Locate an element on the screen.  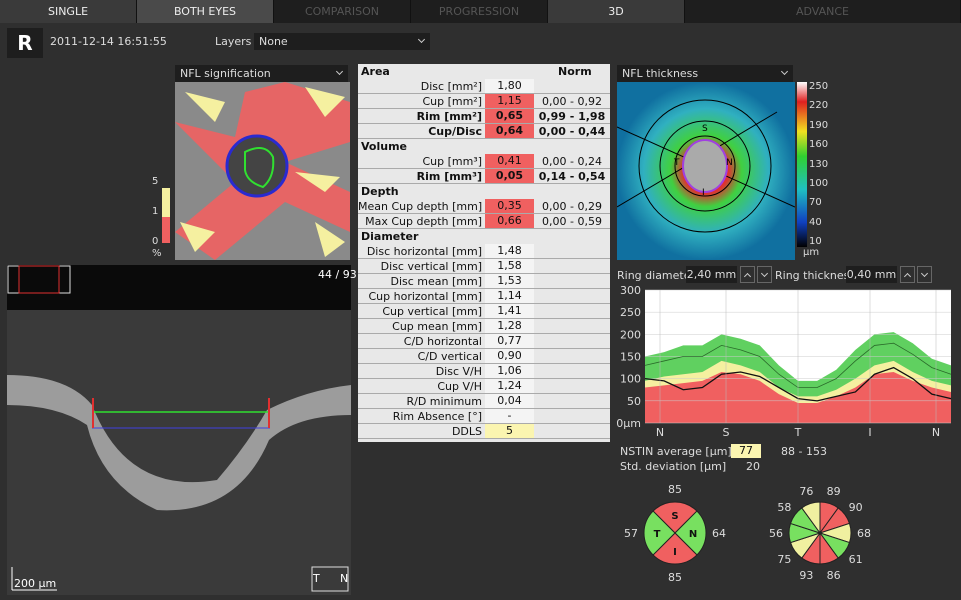
row-label: Disc vertical [mm] is located at coordinates (431, 266).